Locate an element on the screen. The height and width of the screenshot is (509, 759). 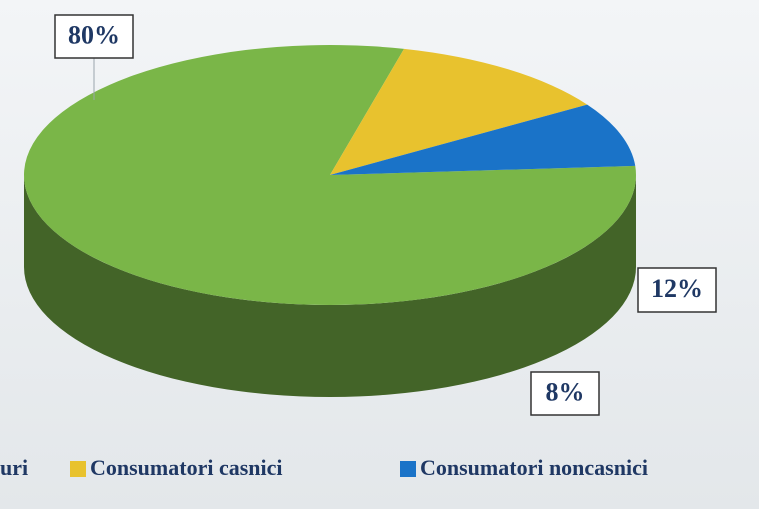
data-label: 80% is located at coordinates (94, 34).